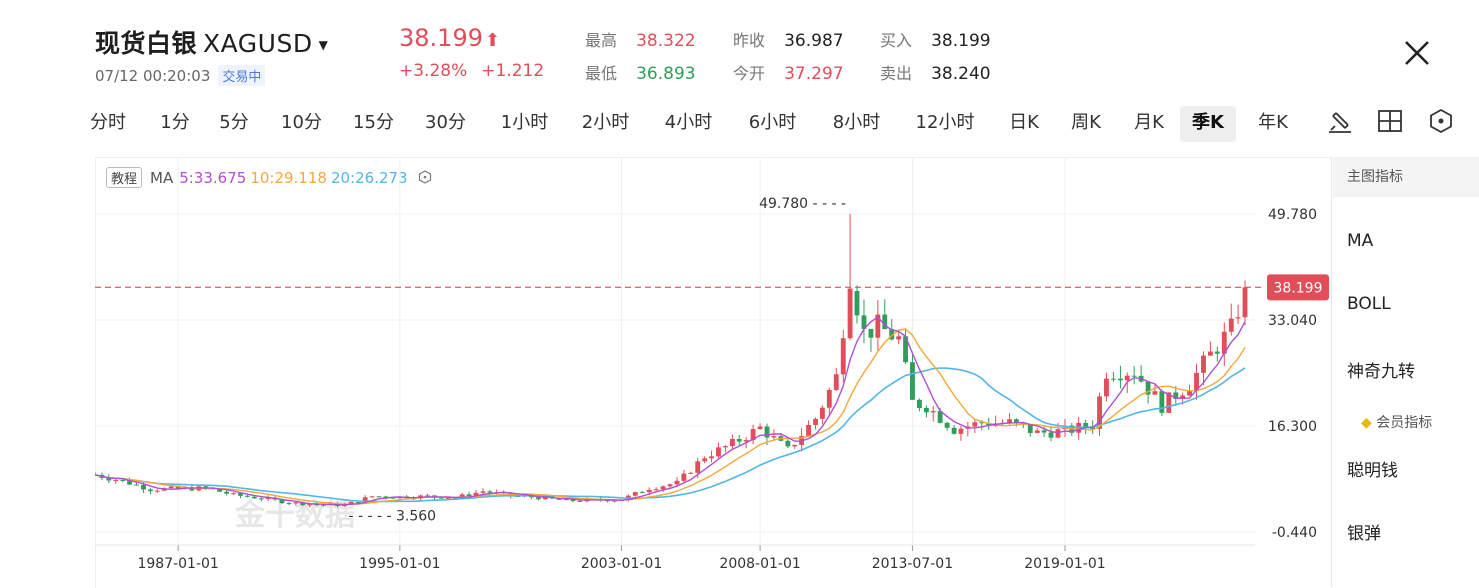 The width and height of the screenshot is (1479, 588). What do you see at coordinates (269, 177) in the screenshot?
I see `ma-legend: 教程 MA 5:33.675 10:29.118 20:26.273` at bounding box center [269, 177].